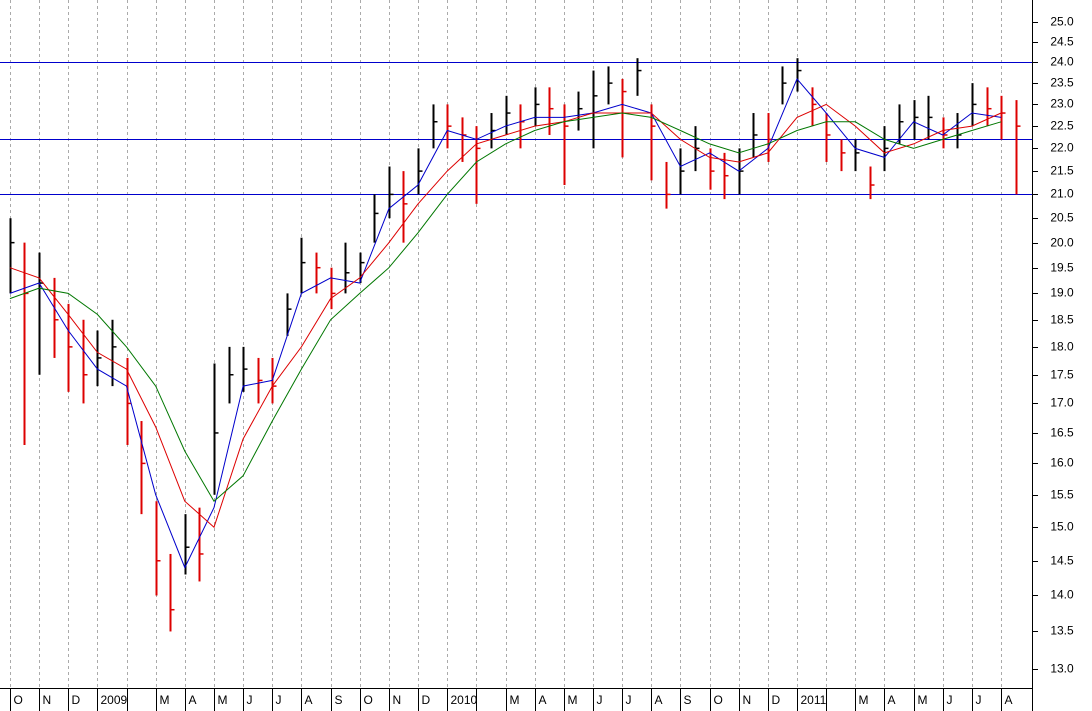 This screenshot has width=1092, height=711. Describe the element at coordinates (464, 700) in the screenshot. I see `x-tick-label: 2010` at that location.